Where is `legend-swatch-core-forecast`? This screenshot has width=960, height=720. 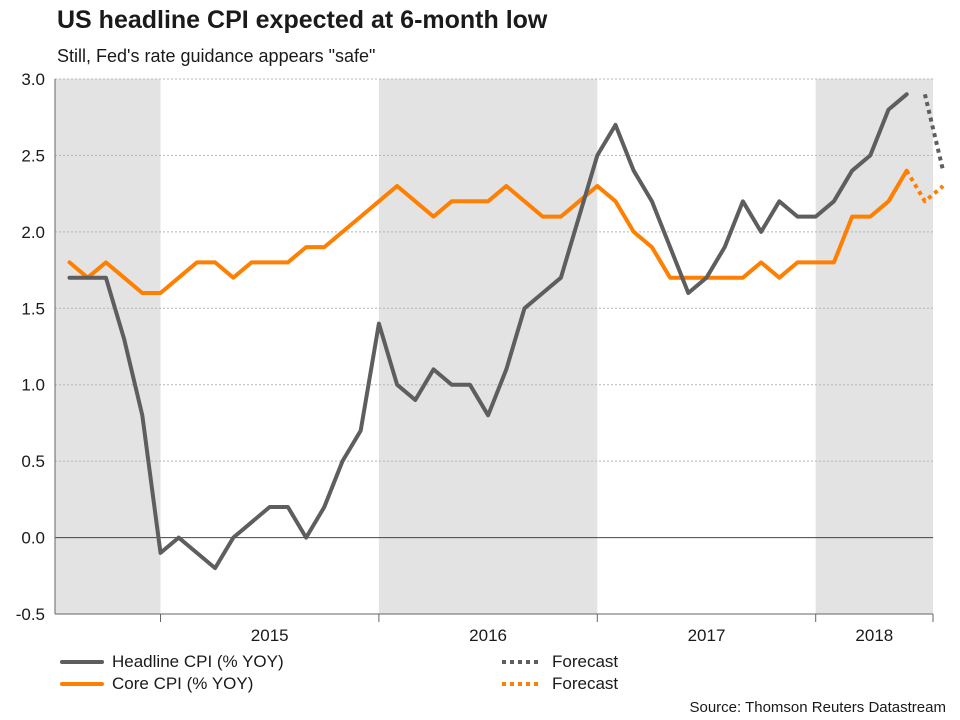
legend-swatch-core-forecast is located at coordinates (522, 684).